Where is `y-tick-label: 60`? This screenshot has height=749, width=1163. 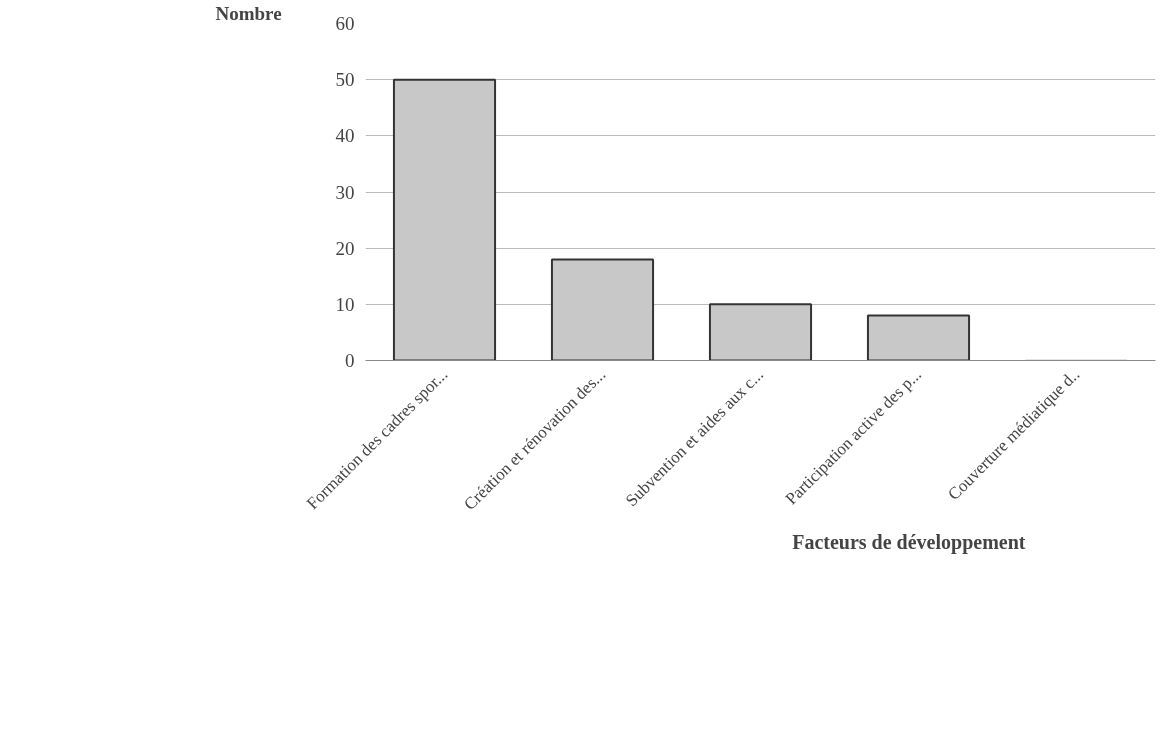 y-tick-label: 60 is located at coordinates (345, 23).